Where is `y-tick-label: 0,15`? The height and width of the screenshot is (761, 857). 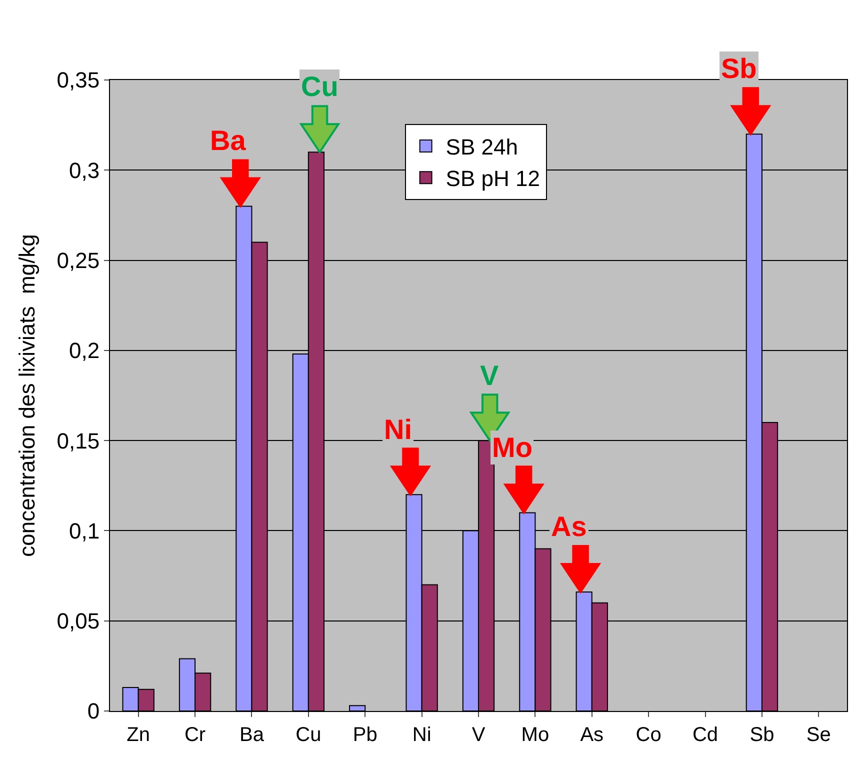 y-tick-label: 0,15 is located at coordinates (78, 441).